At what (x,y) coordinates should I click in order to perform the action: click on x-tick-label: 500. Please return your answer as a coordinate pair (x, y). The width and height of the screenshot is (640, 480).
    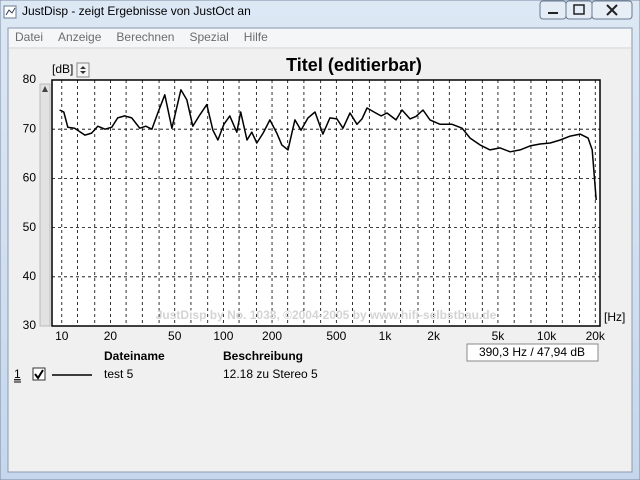
    Looking at the image, I should click on (336, 336).